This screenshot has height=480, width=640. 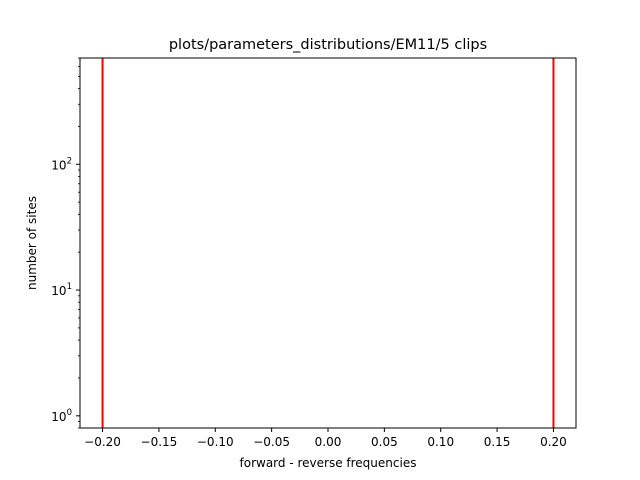 What do you see at coordinates (328, 463) in the screenshot?
I see `x-axis-label: forward - reverse frequencies` at bounding box center [328, 463].